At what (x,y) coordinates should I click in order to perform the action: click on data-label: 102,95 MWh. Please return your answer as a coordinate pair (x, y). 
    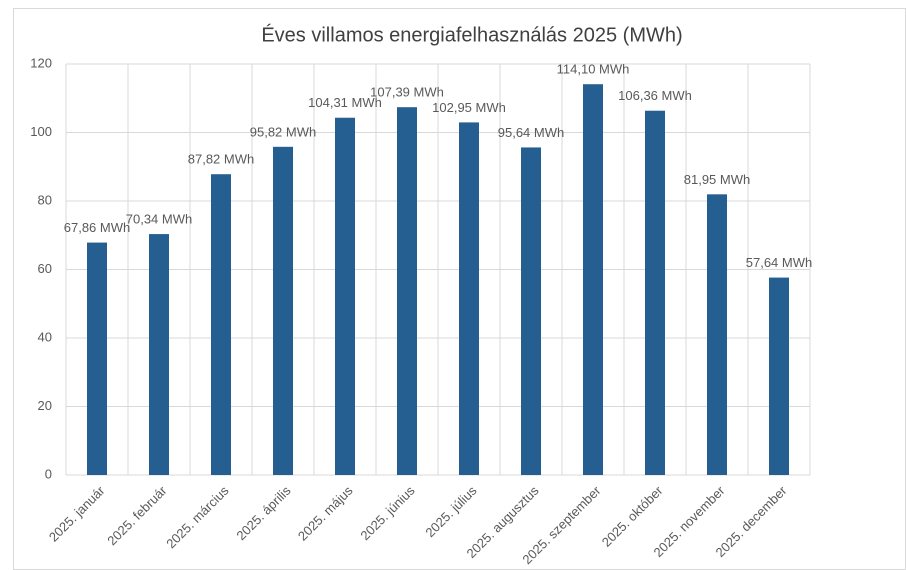
    Looking at the image, I should click on (469, 107).